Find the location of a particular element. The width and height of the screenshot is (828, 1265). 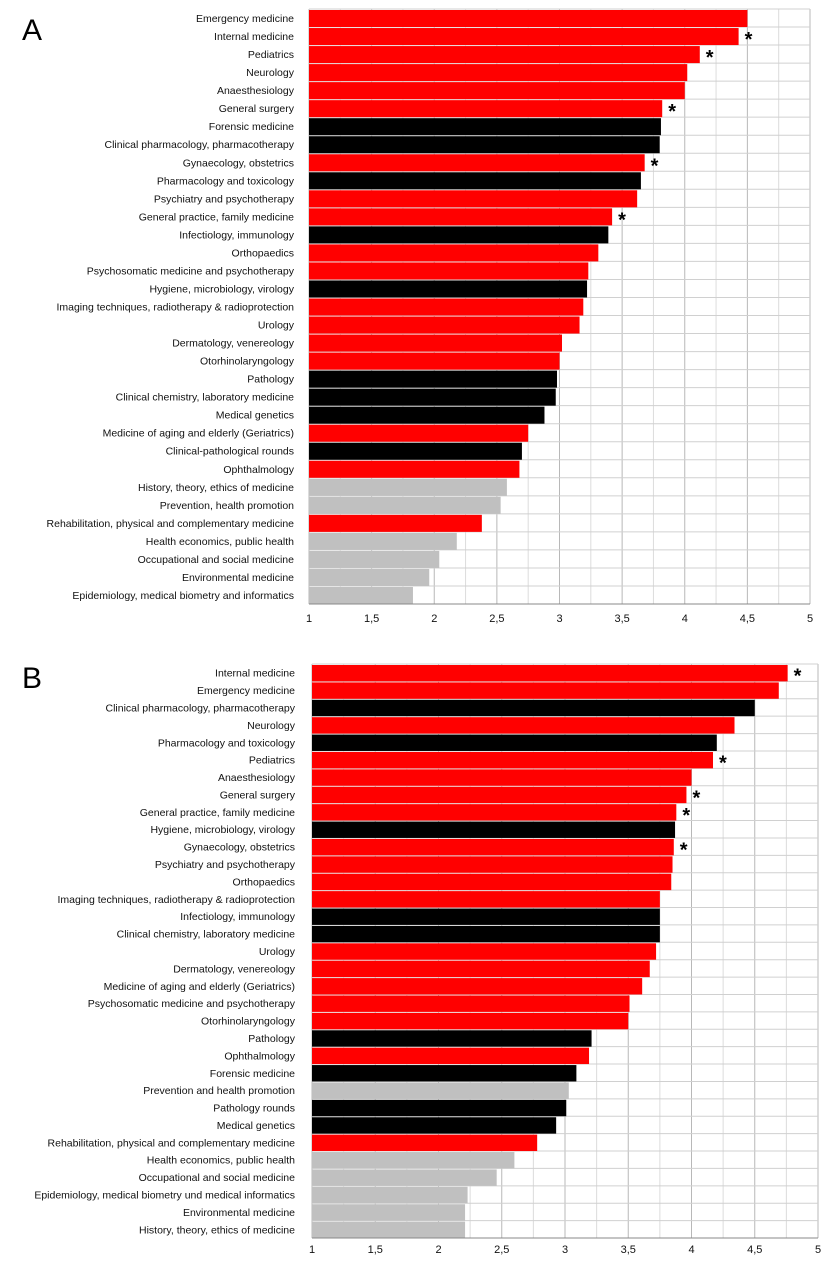

category-label: Urology is located at coordinates (277, 952).